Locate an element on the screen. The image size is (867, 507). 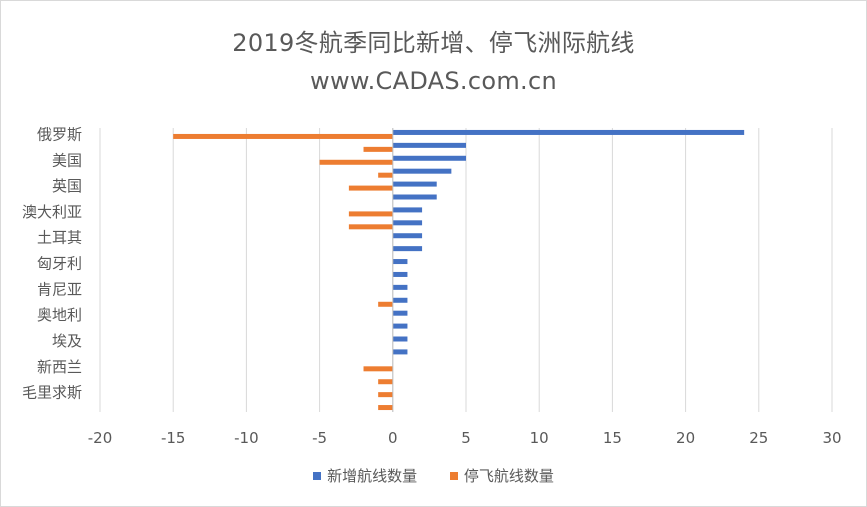
x-tick-label: 15 is located at coordinates (612, 438).